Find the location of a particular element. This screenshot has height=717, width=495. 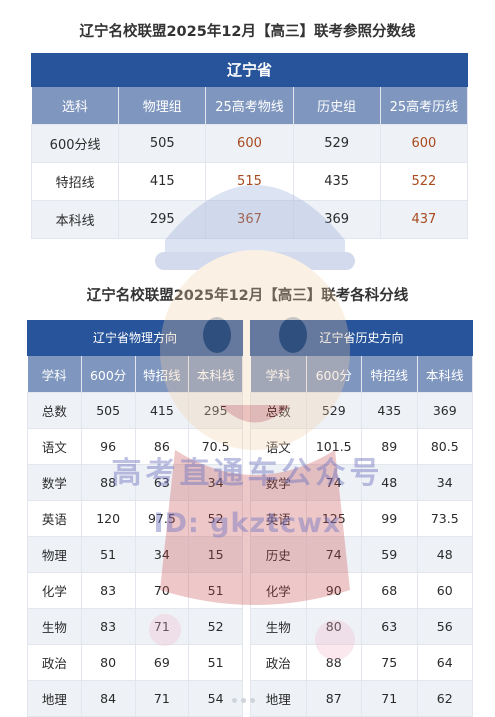

table-cell: 125 is located at coordinates (334, 518).